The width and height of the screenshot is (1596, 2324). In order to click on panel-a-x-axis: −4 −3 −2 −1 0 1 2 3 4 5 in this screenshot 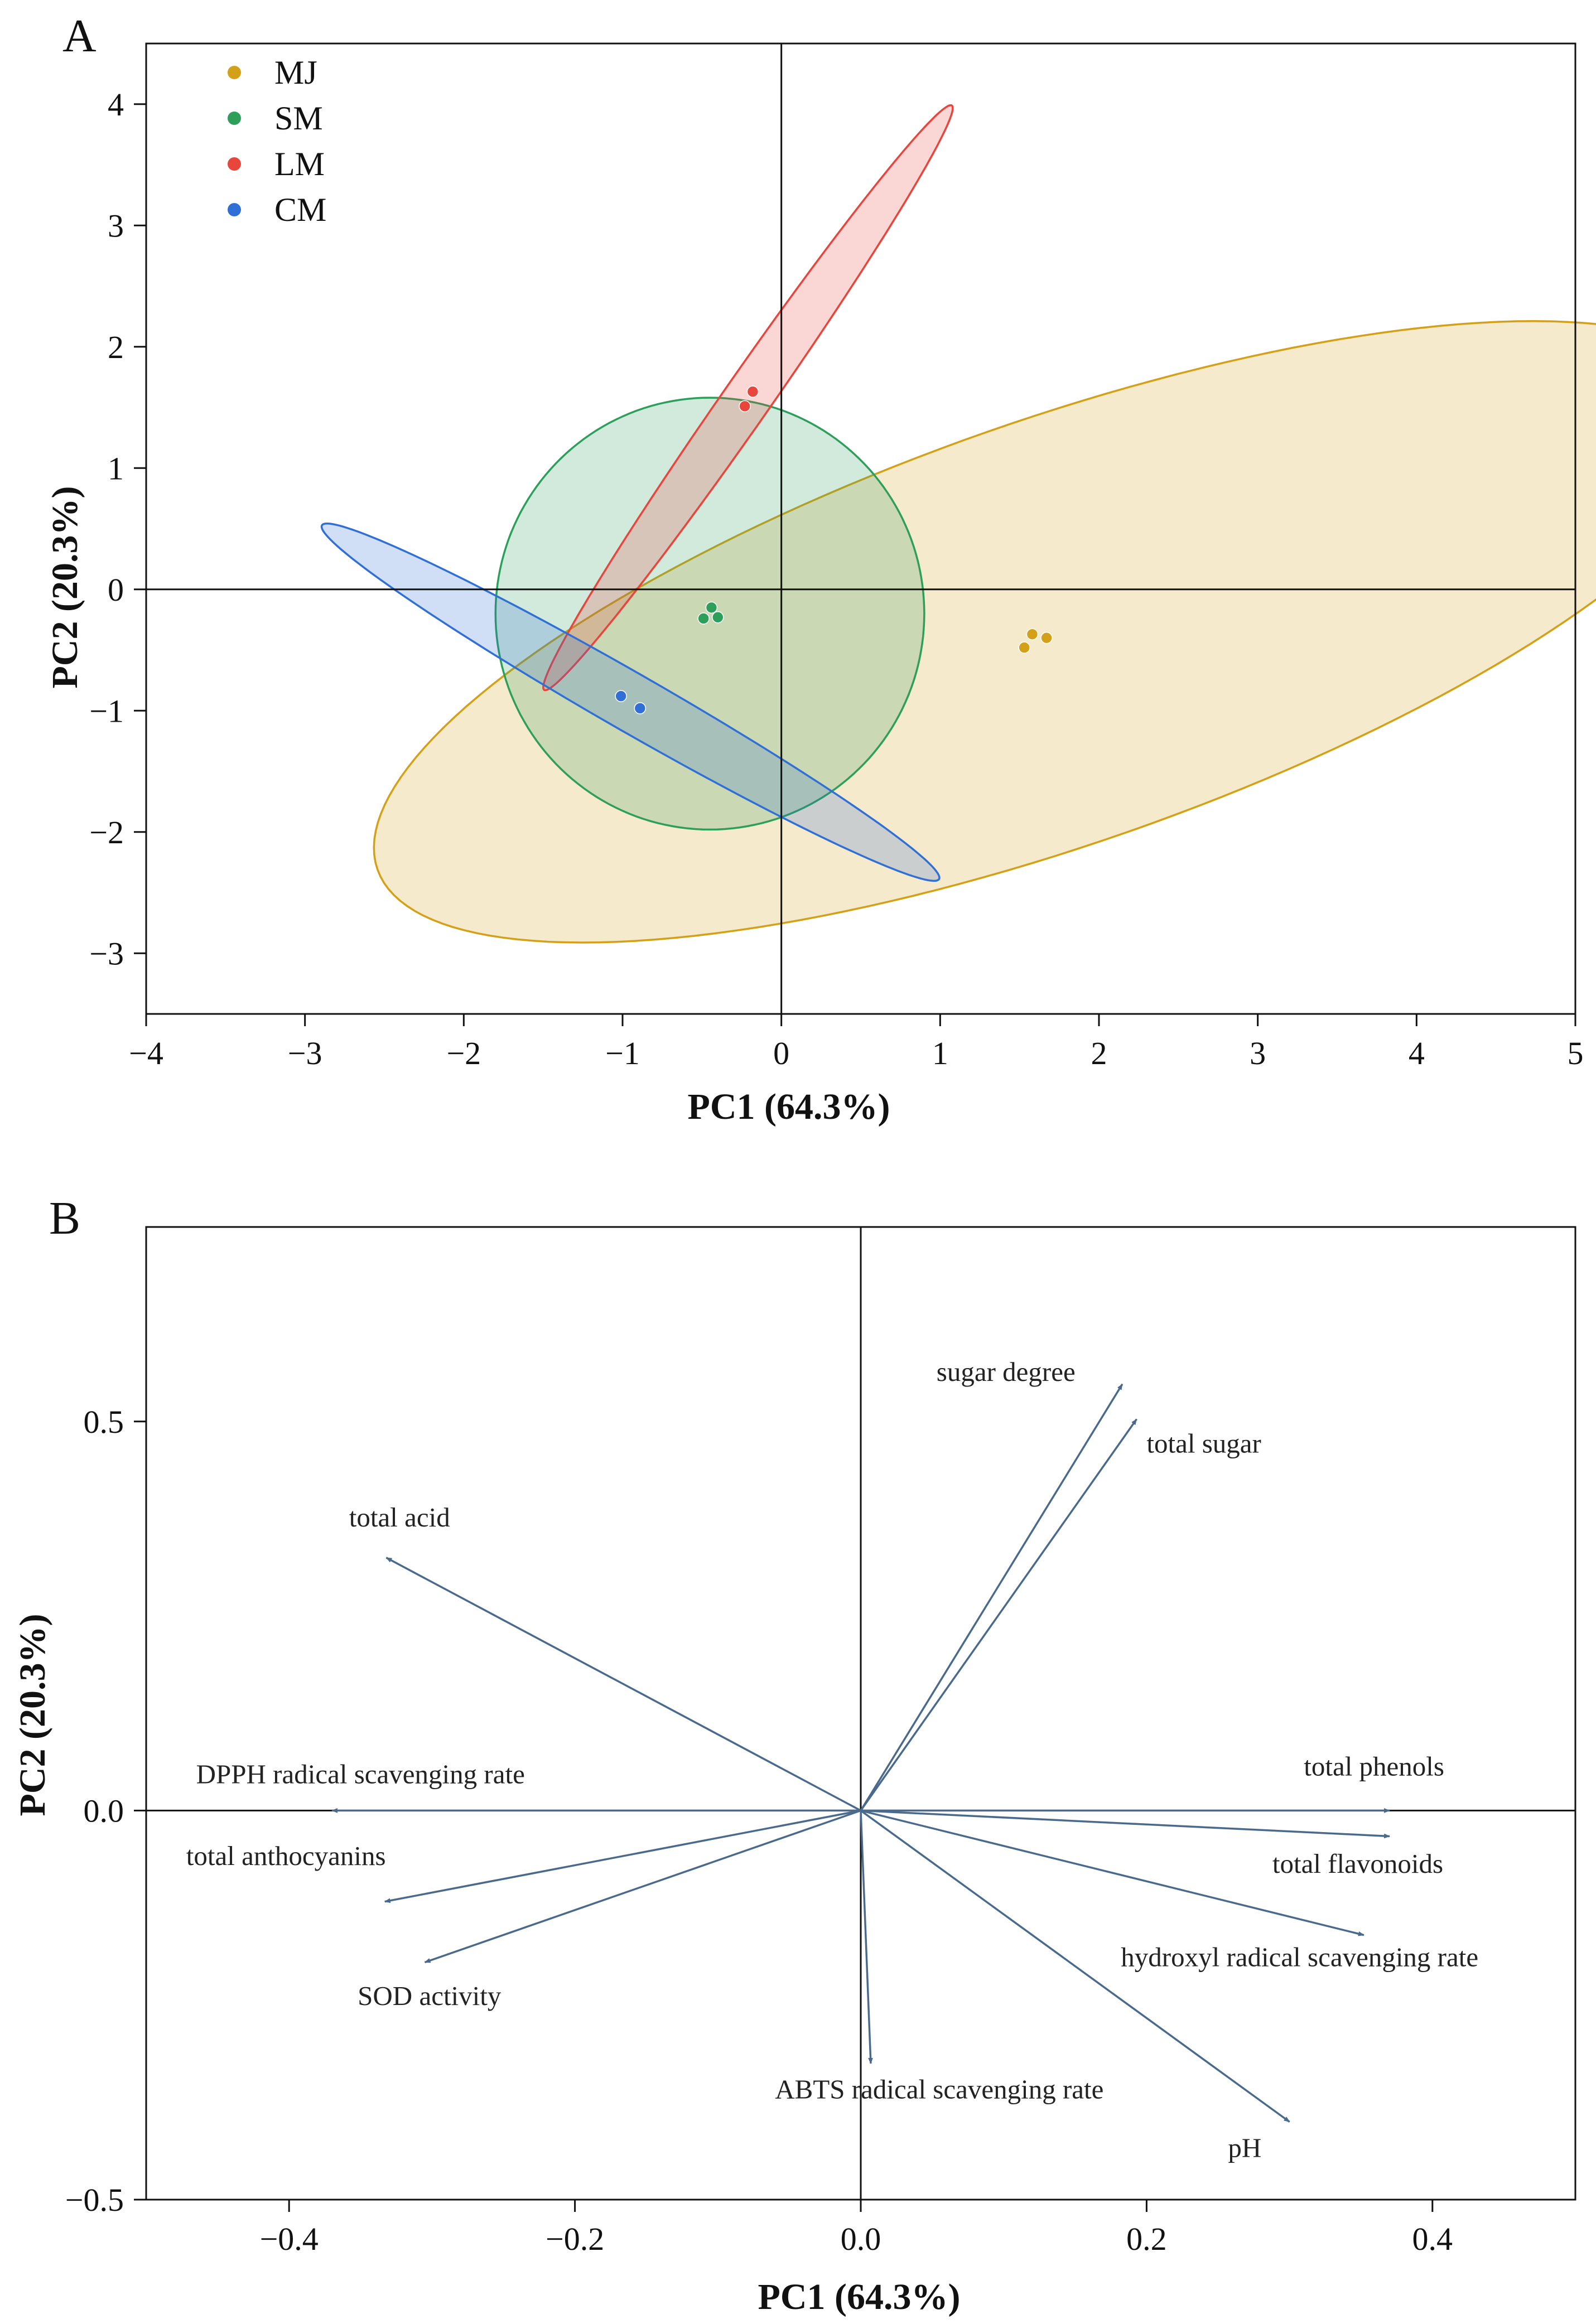, I will do `click(856, 1042)`.